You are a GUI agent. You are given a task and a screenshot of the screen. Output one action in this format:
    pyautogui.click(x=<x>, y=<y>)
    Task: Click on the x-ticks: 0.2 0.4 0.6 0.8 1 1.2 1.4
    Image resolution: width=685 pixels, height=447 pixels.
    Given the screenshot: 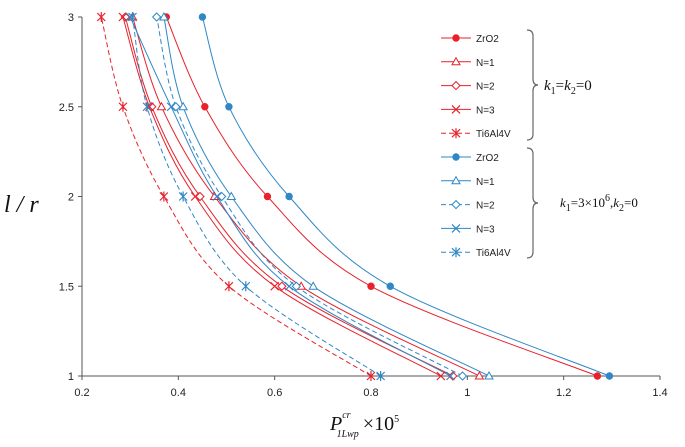 What is the action you would take?
    pyautogui.click(x=371, y=387)
    